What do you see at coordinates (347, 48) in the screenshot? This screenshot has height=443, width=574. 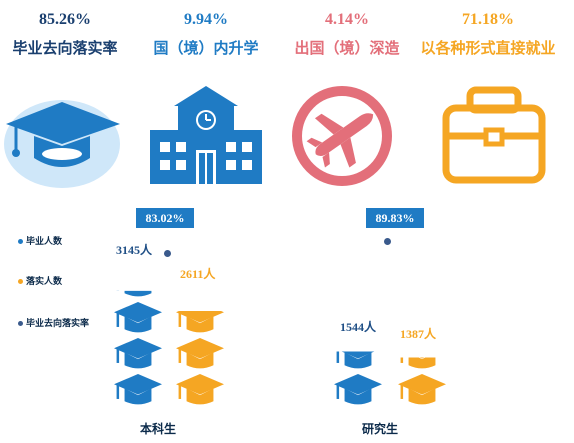 I see `kpi-label: 出国（境）深造` at bounding box center [347, 48].